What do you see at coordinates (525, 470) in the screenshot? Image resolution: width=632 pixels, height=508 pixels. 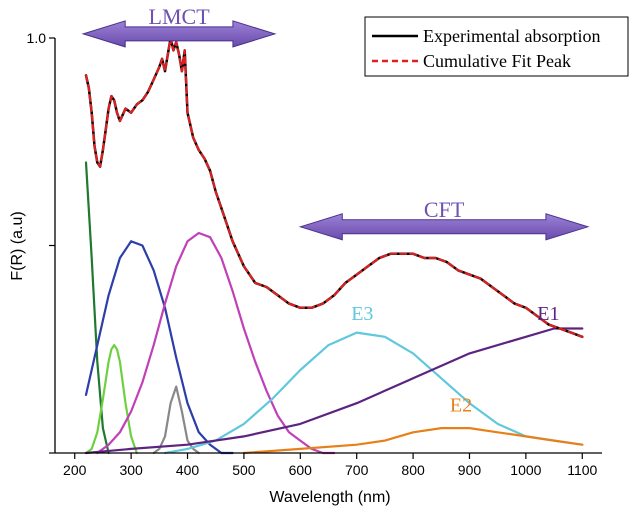 I see `x-tick-label-1000: 1000` at bounding box center [525, 470].